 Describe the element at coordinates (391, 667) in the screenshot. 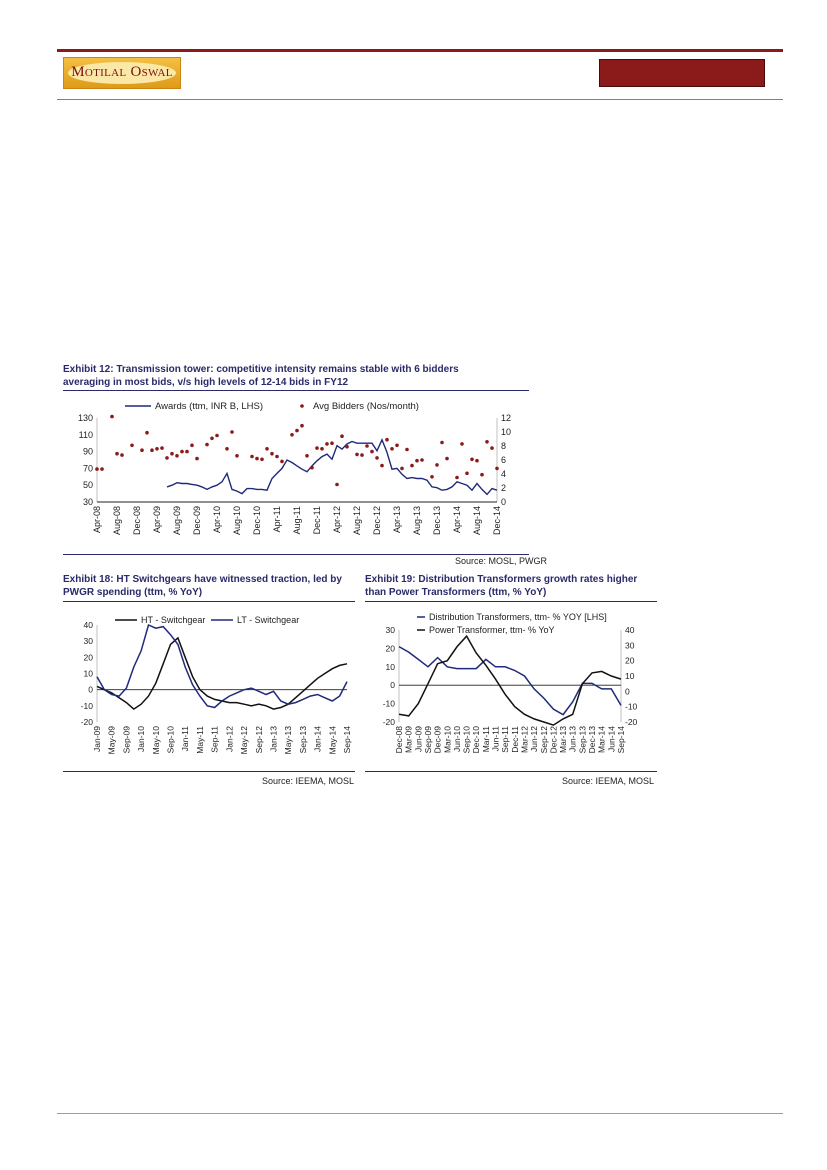

I see `y-tick-label: 10` at that location.